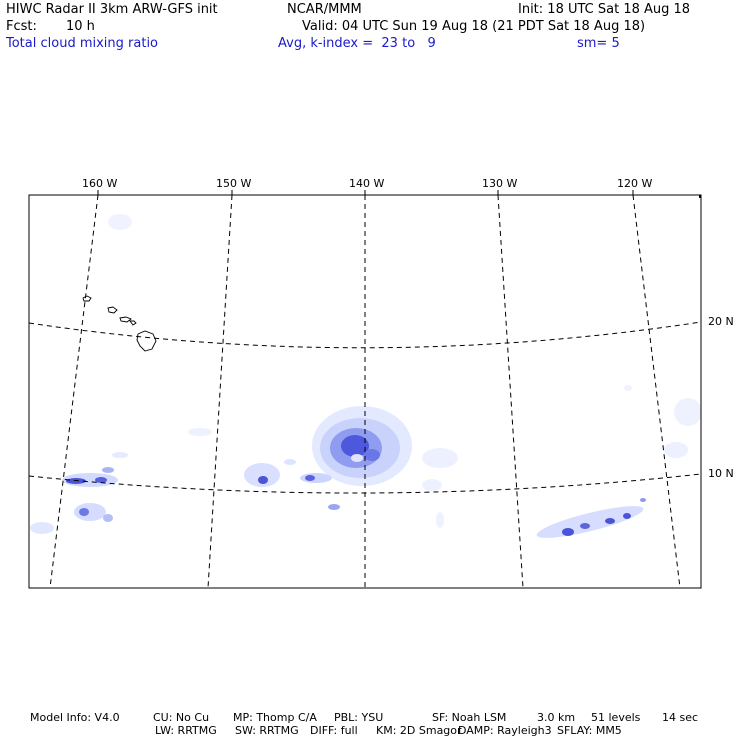 This screenshot has height=740, width=740. I want to click on gridline-lon-120w, so click(656, 391).